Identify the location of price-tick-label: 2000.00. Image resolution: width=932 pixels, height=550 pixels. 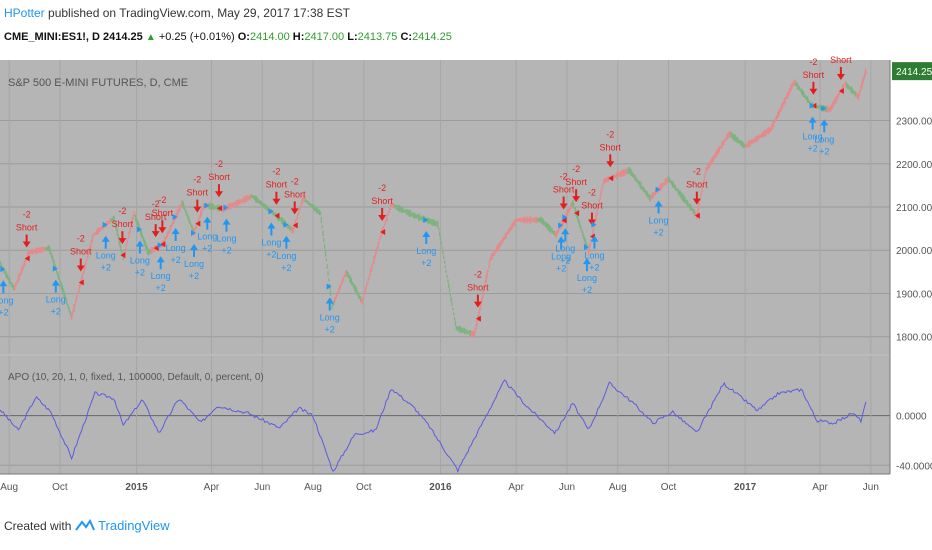
(914, 251).